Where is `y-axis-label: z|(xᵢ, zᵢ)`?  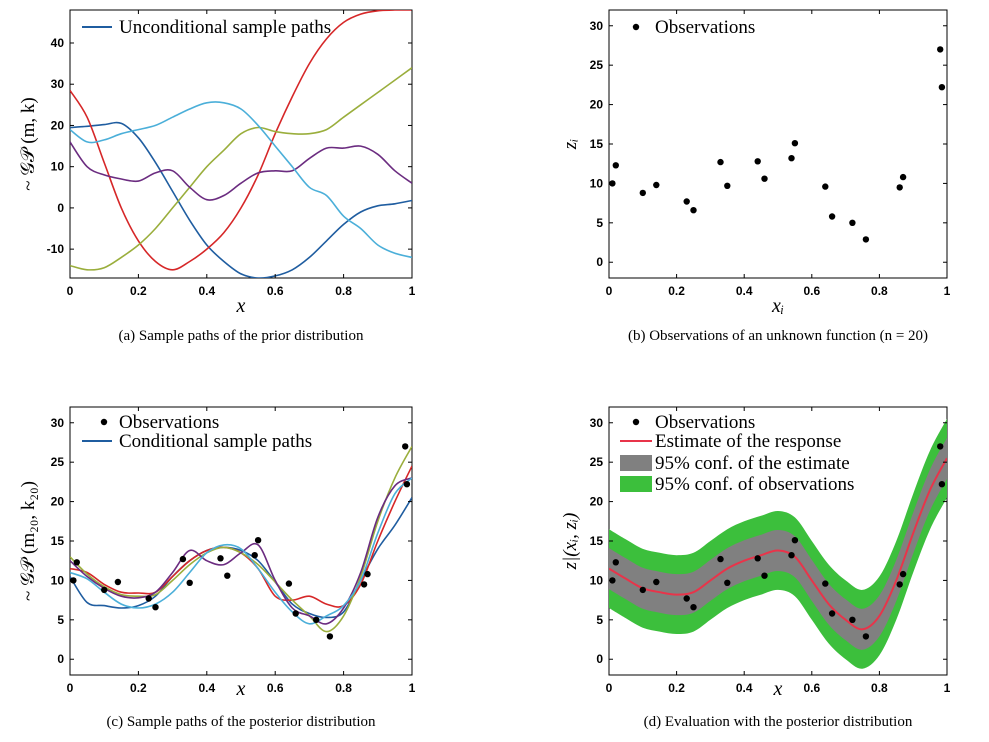
y-axis-label: z|(xᵢ, zᵢ) is located at coordinates (570, 542).